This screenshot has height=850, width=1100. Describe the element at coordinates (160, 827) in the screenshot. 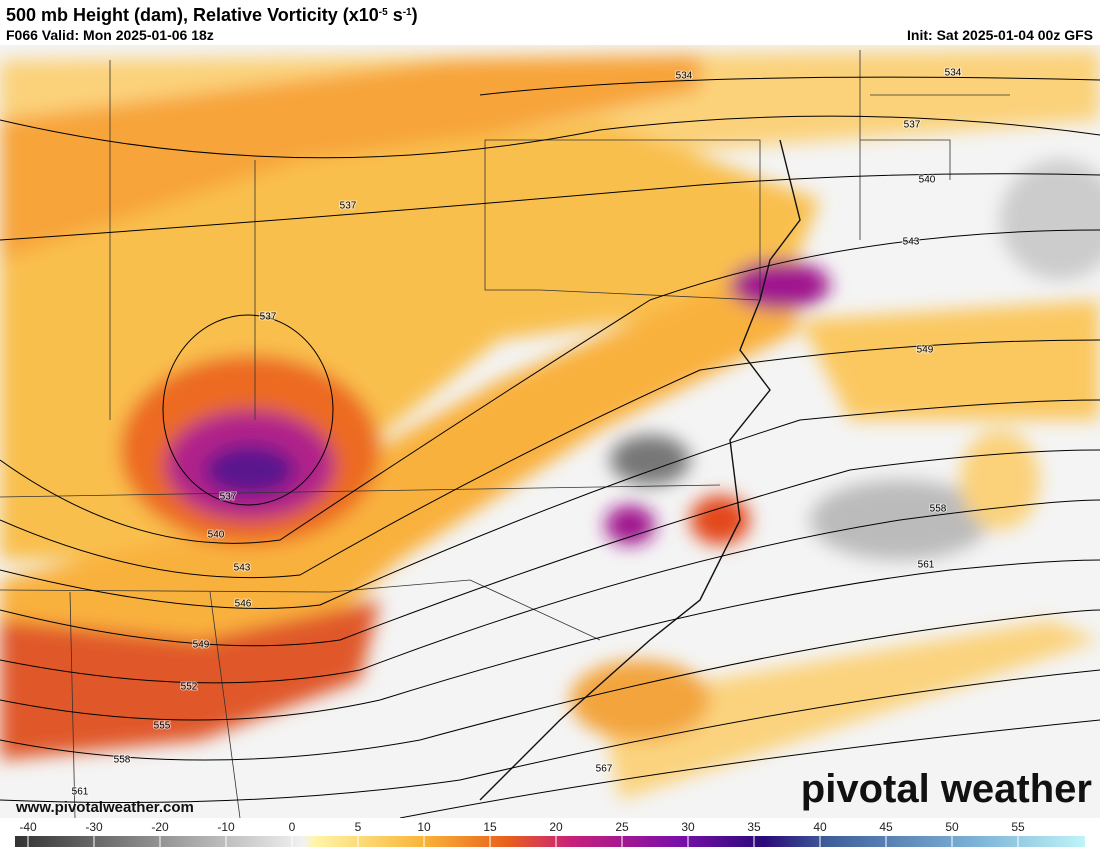

I see `colorbar-tick-label: -20` at that location.